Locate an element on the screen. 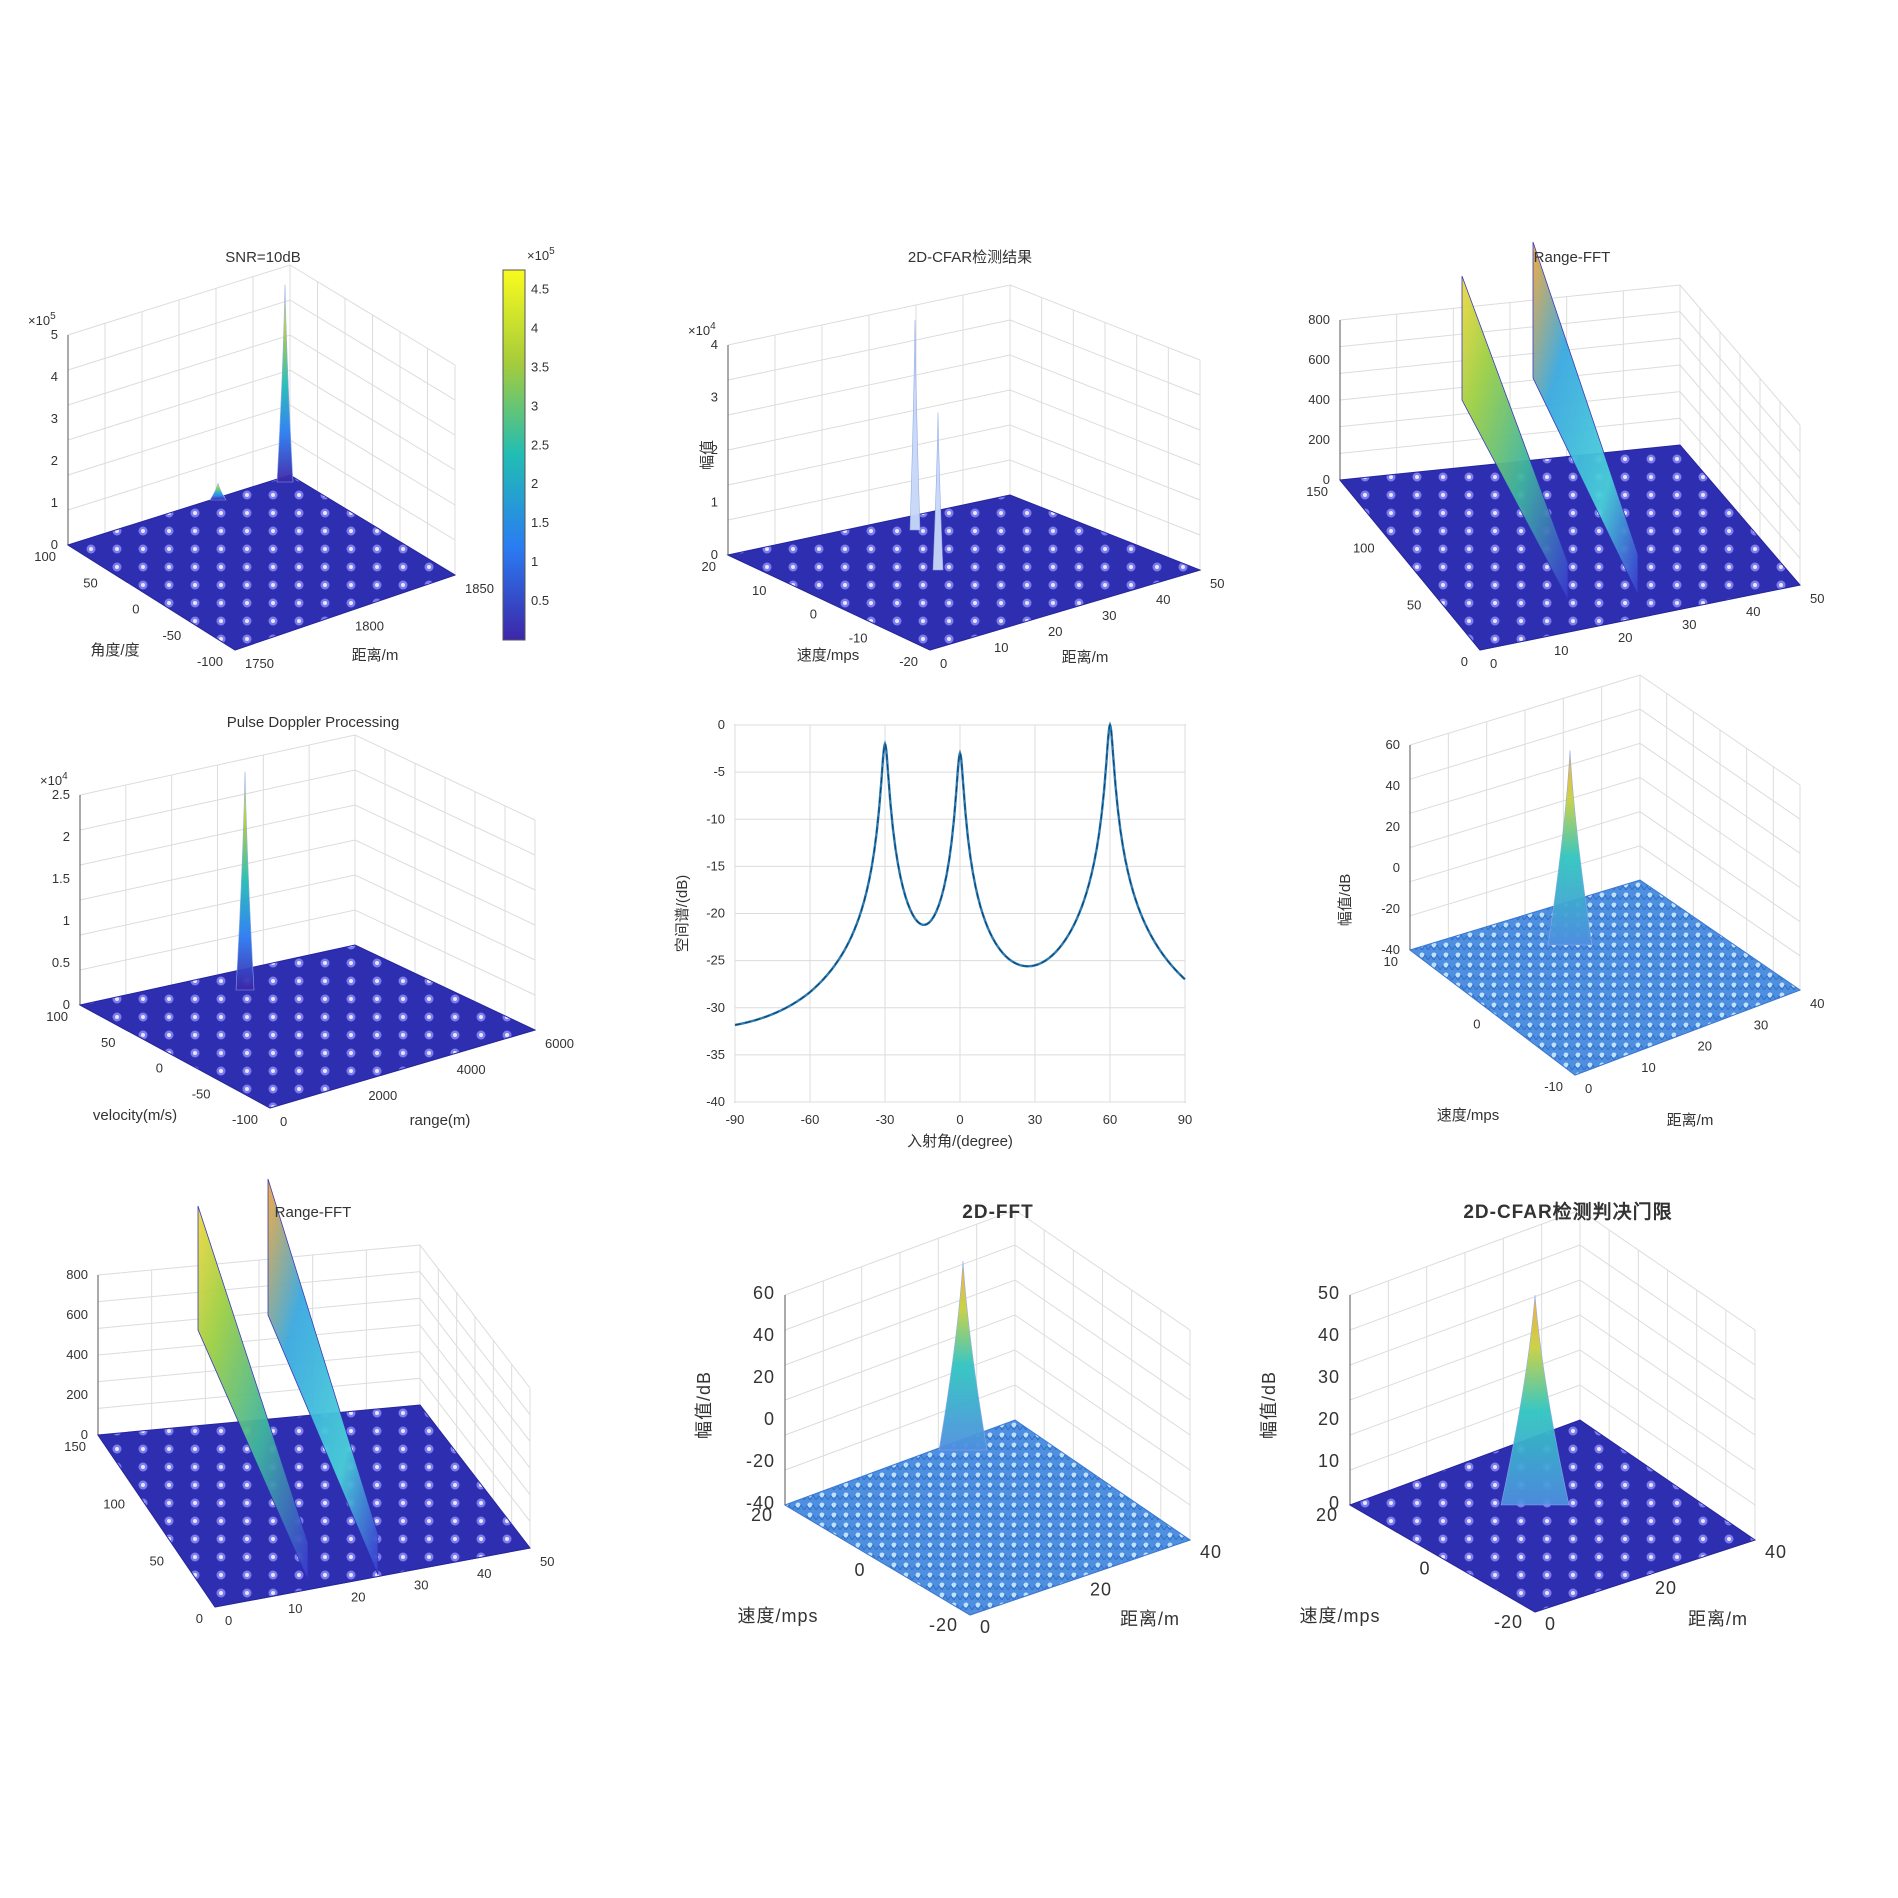  y-tick-label: 50 is located at coordinates (157, 1561).